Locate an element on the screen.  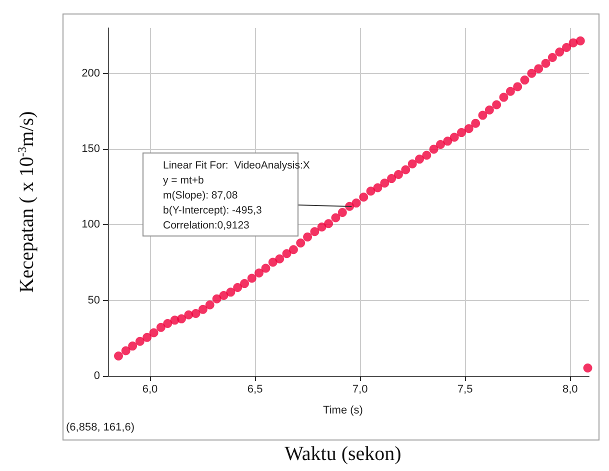
y-axis-title: Kecepatan ( x 10-3m/s) is located at coordinates (26, 202).